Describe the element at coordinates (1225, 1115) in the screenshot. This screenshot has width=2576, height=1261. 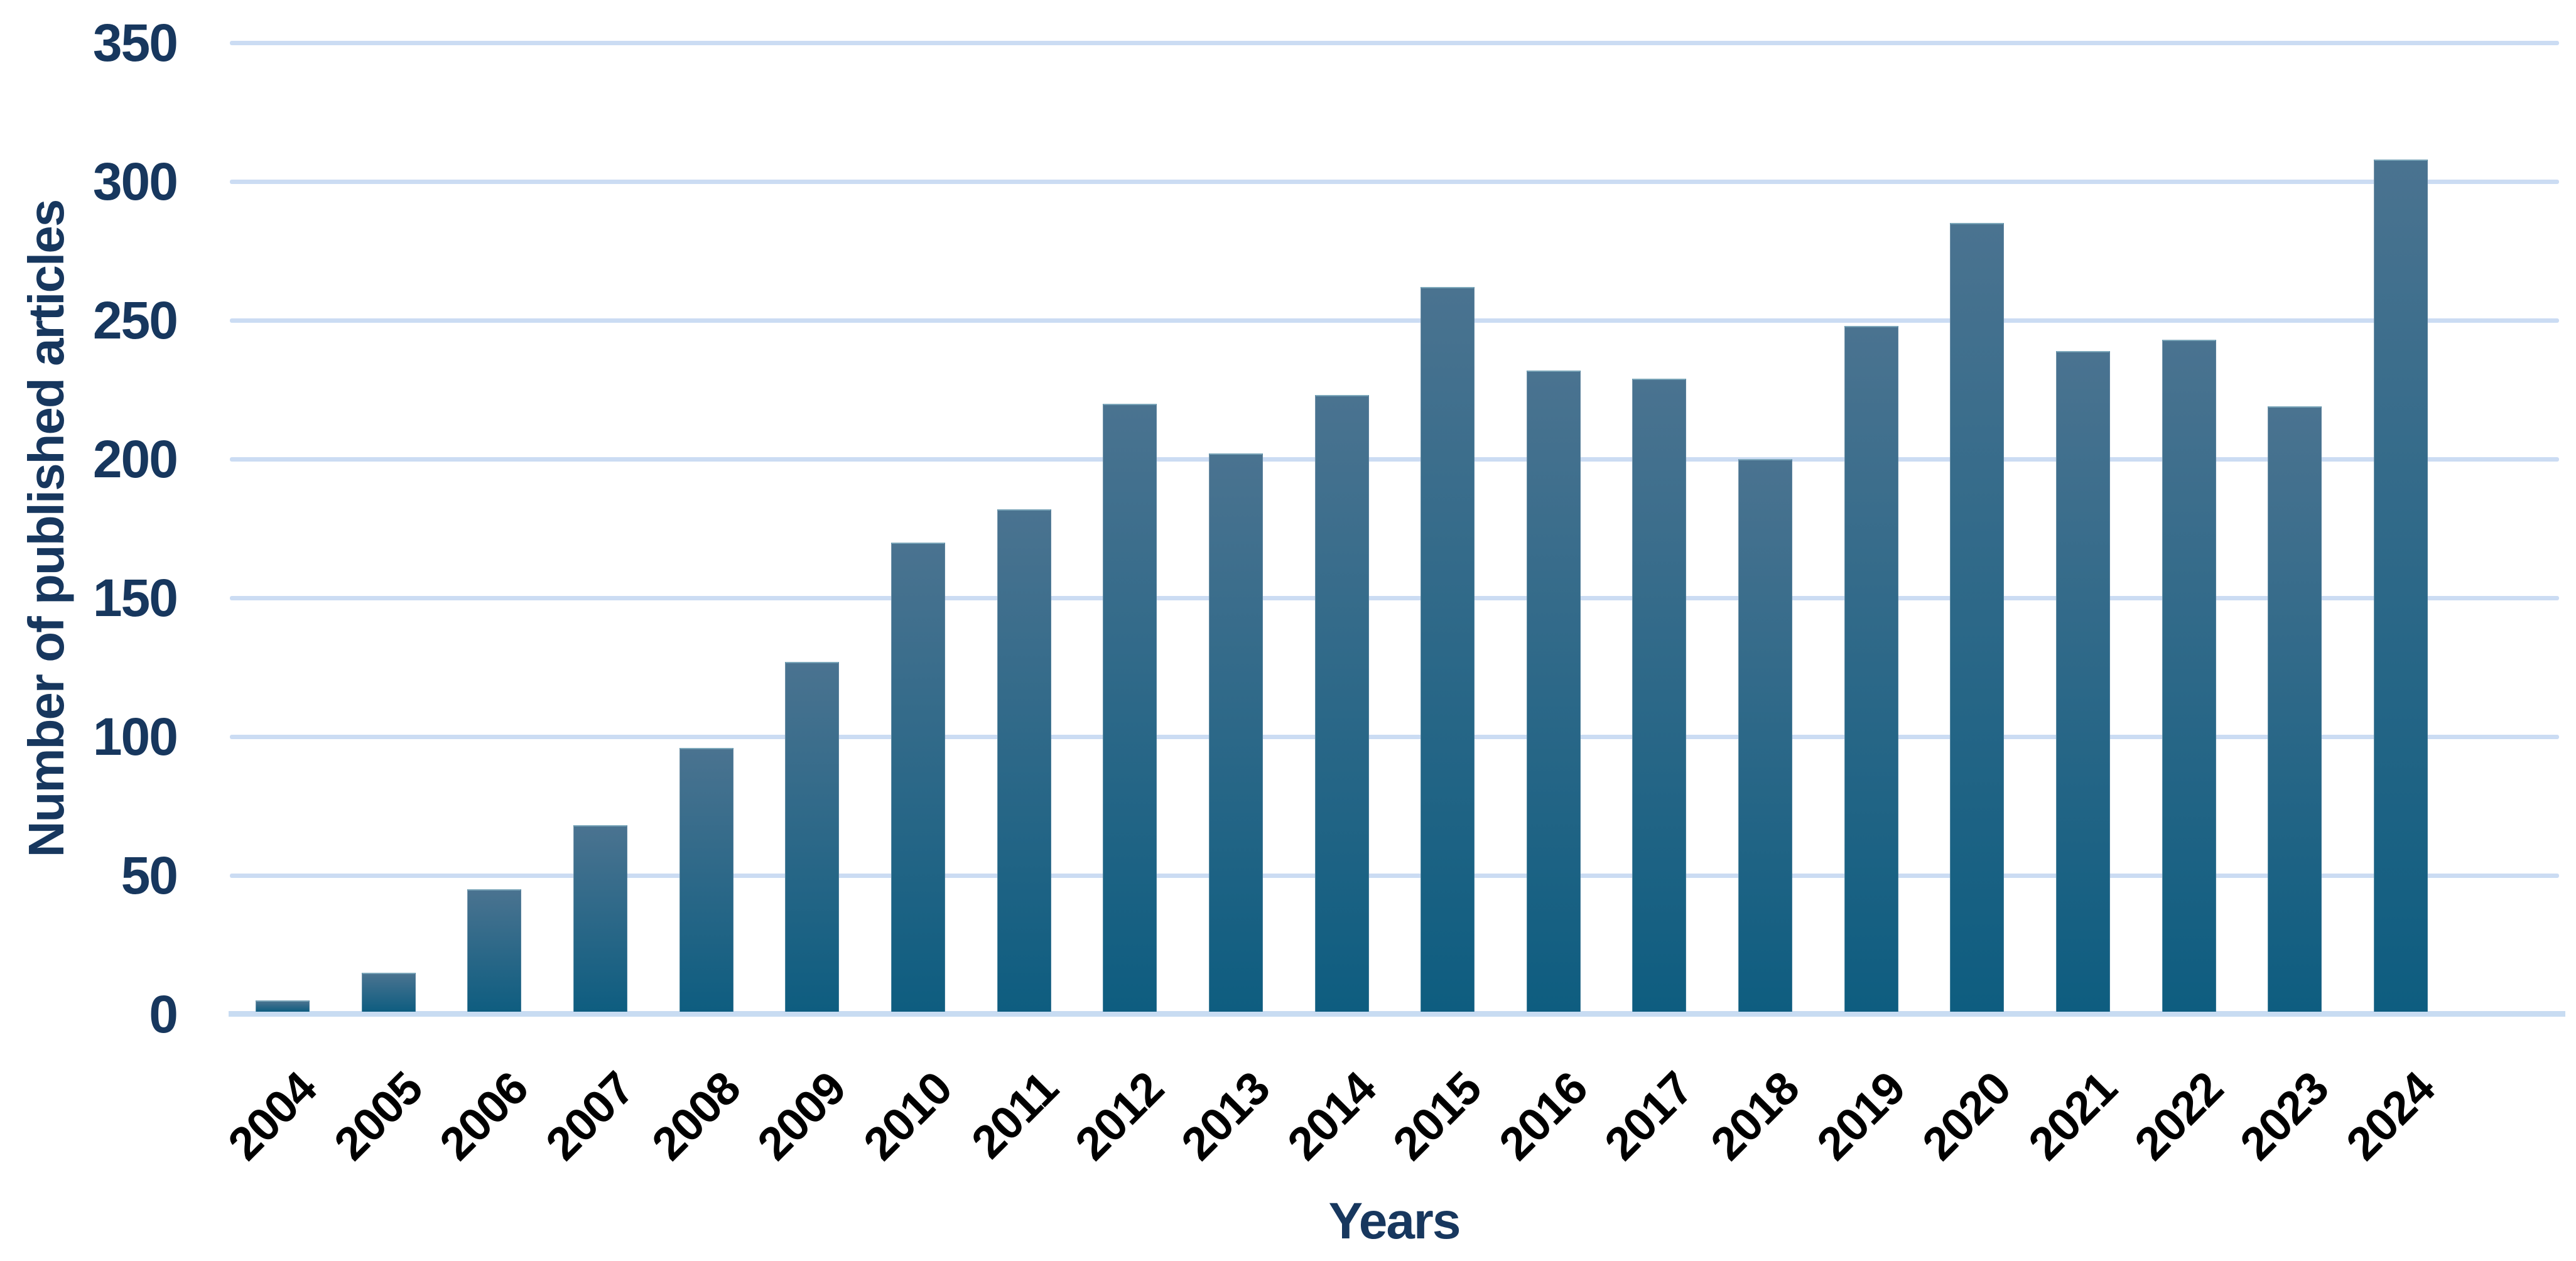
I see `x-tick-label-2013: 2013` at that location.